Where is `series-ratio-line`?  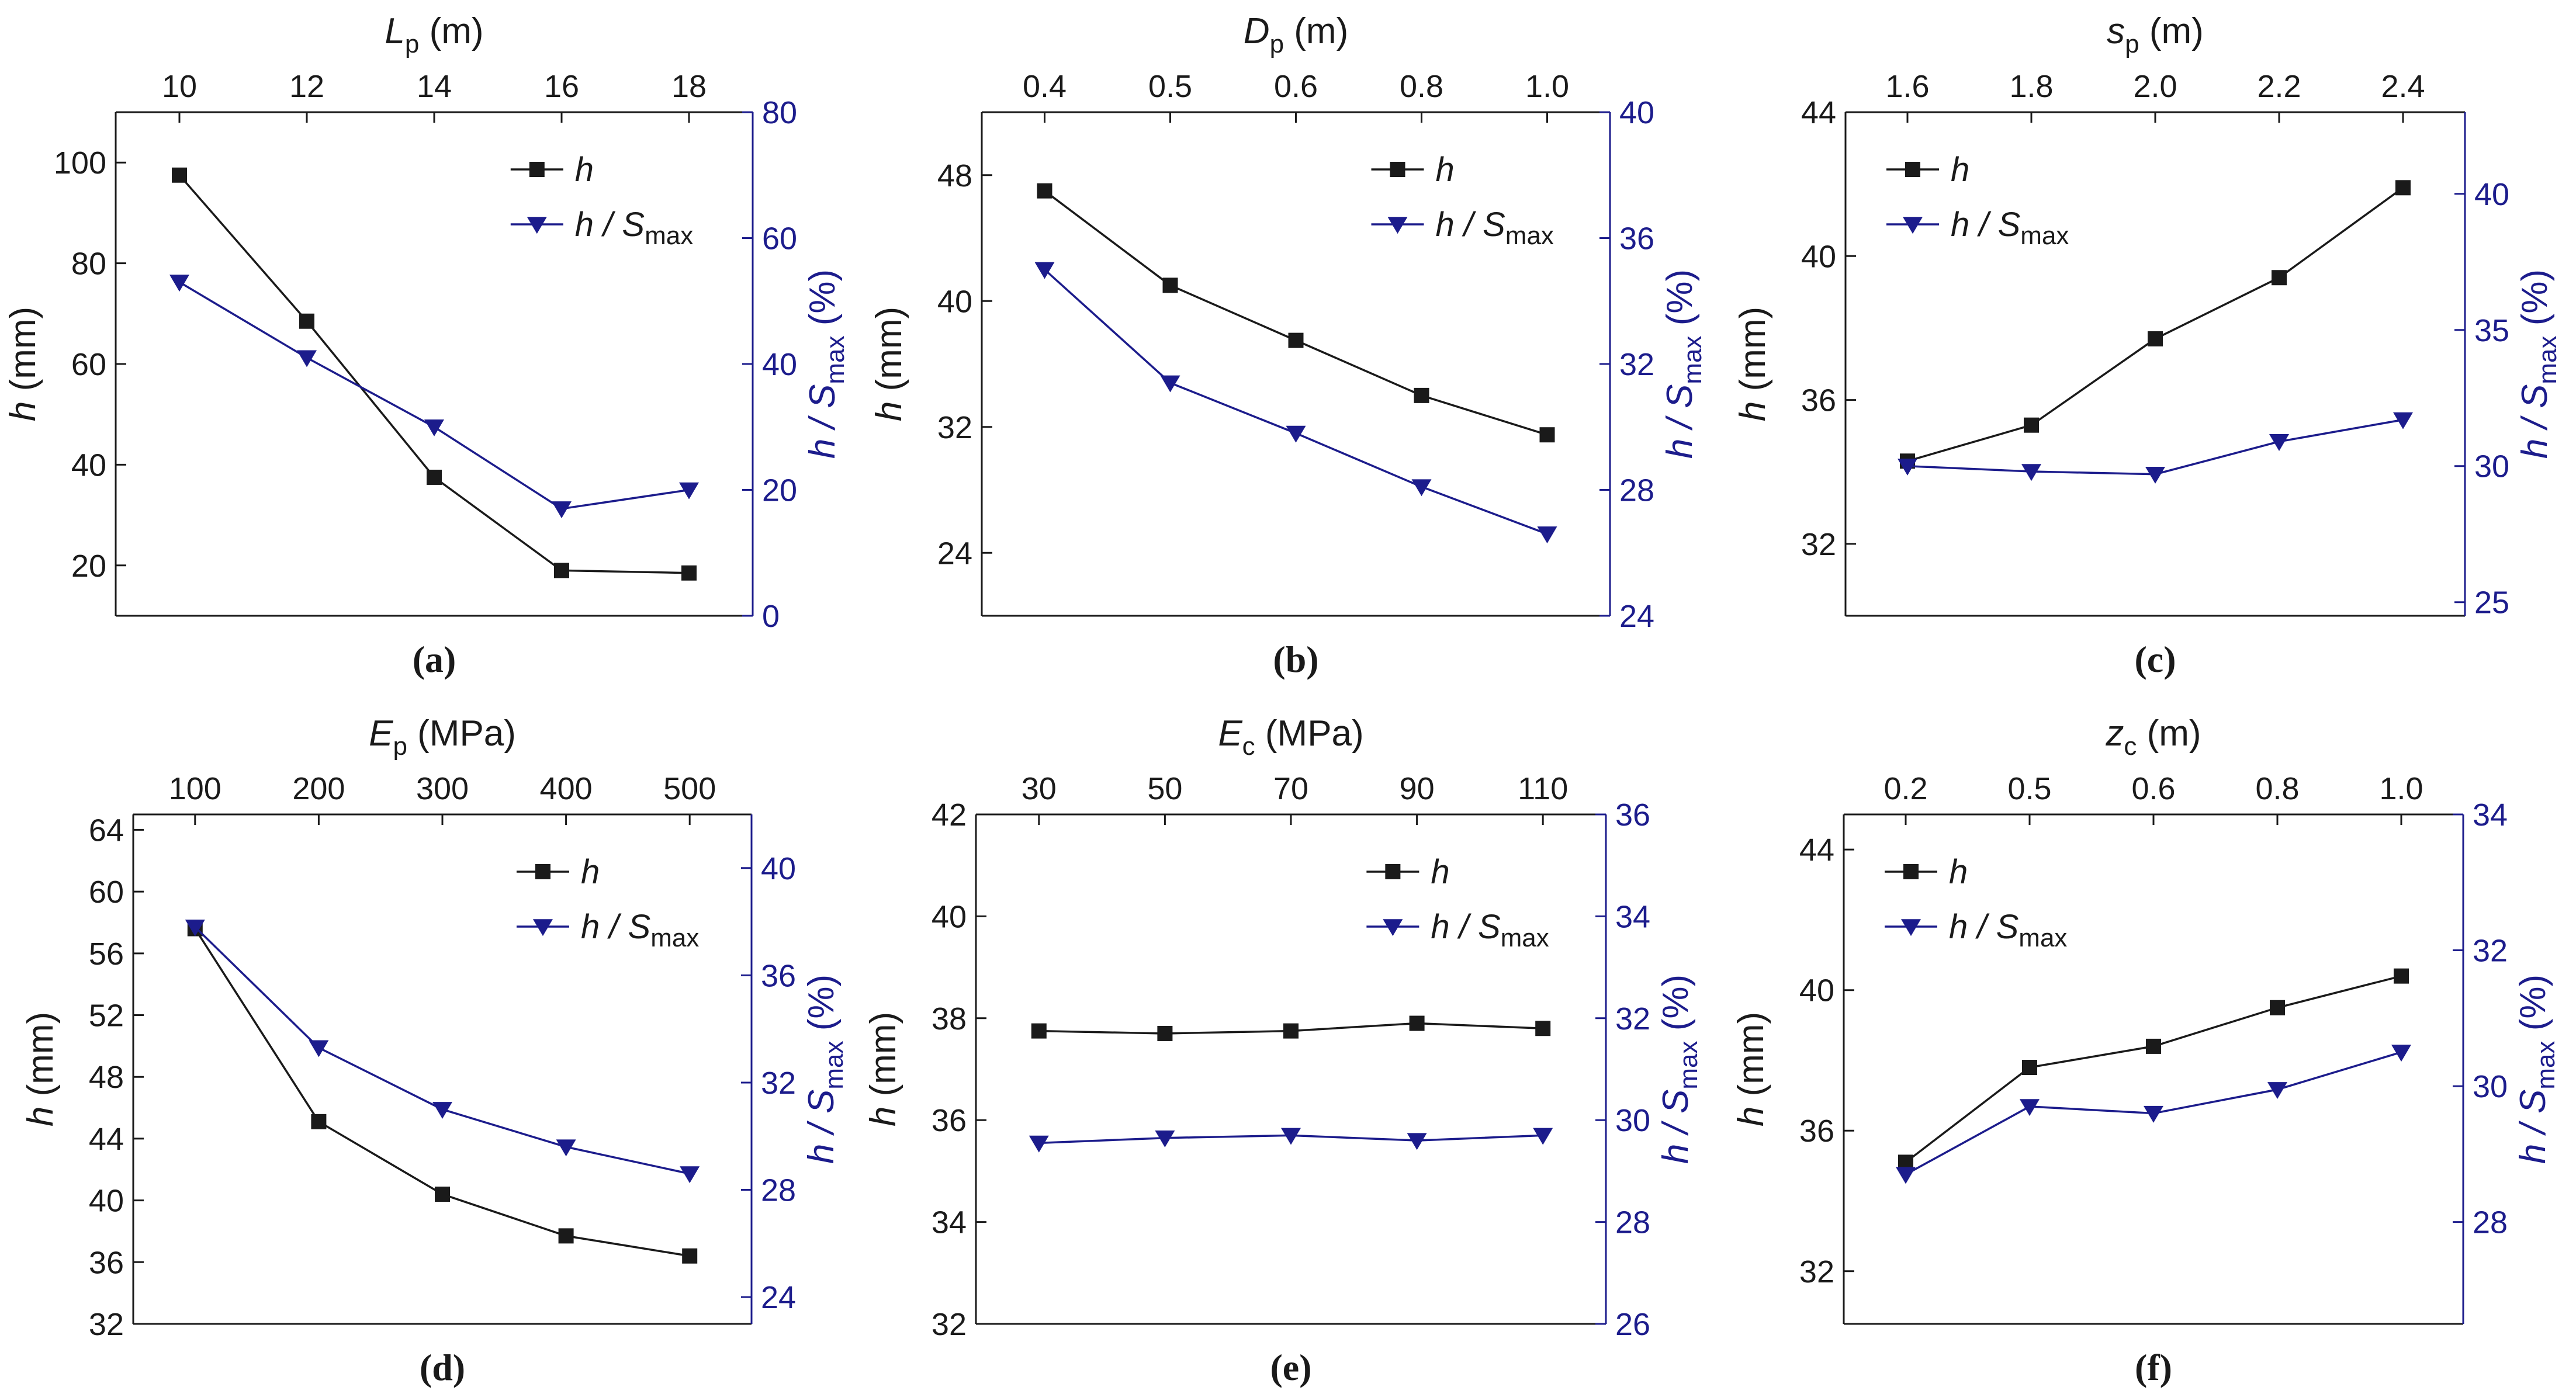 series-ratio-line is located at coordinates (2155, 447).